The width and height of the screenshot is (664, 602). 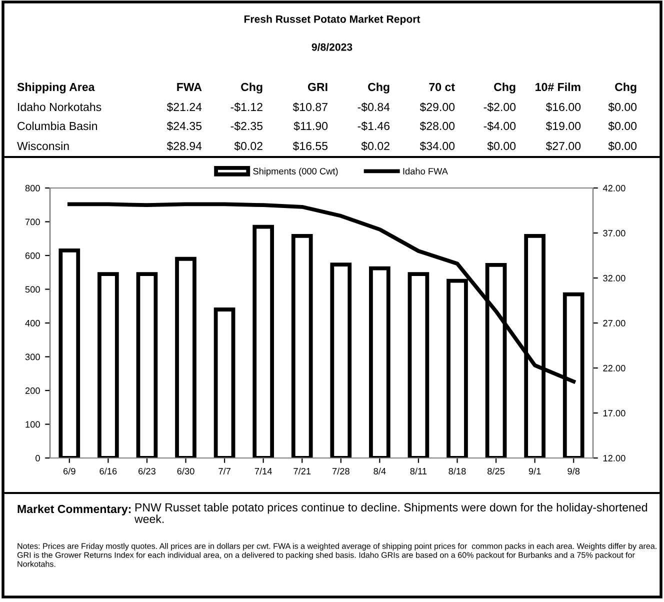 What do you see at coordinates (57, 126) in the screenshot?
I see `text: Columbia Basin` at bounding box center [57, 126].